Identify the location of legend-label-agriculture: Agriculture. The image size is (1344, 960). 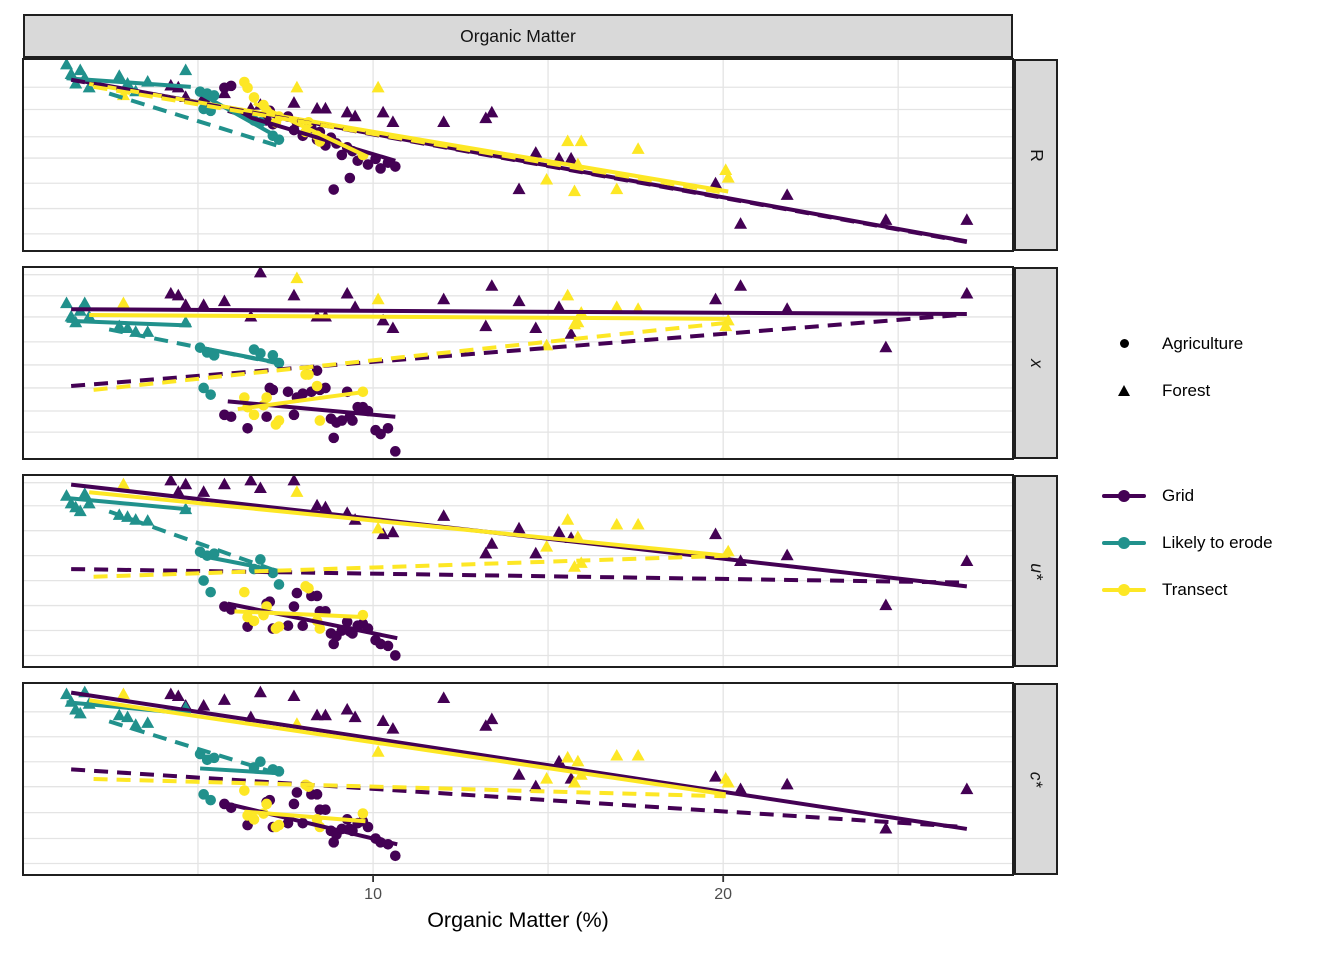
(1203, 343).